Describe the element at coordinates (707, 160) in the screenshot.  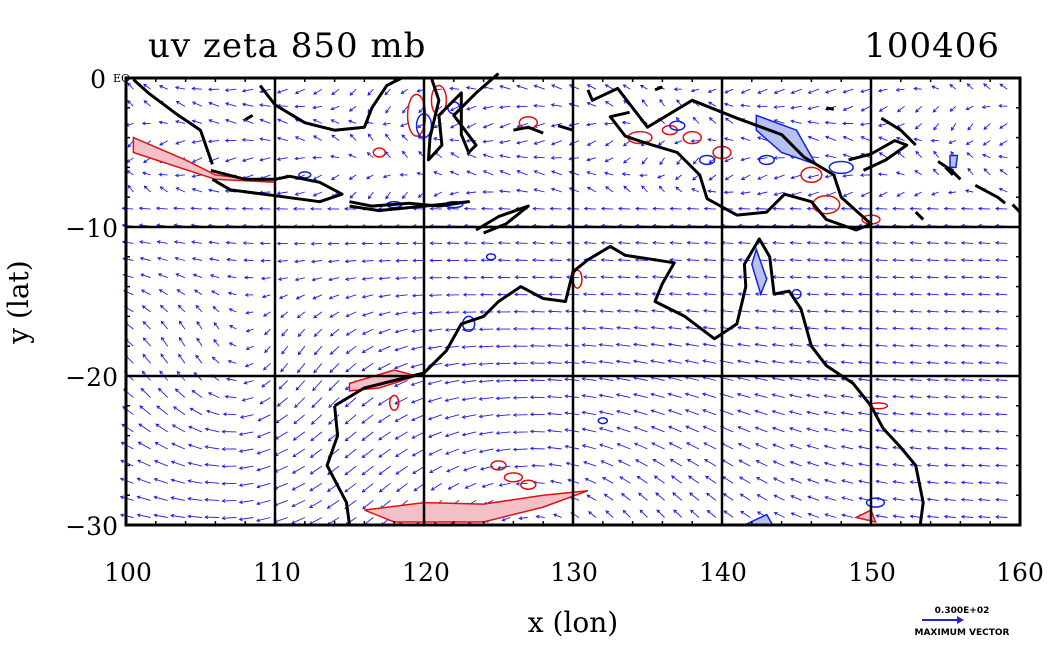
I see `negative-vorticity-contour` at that location.